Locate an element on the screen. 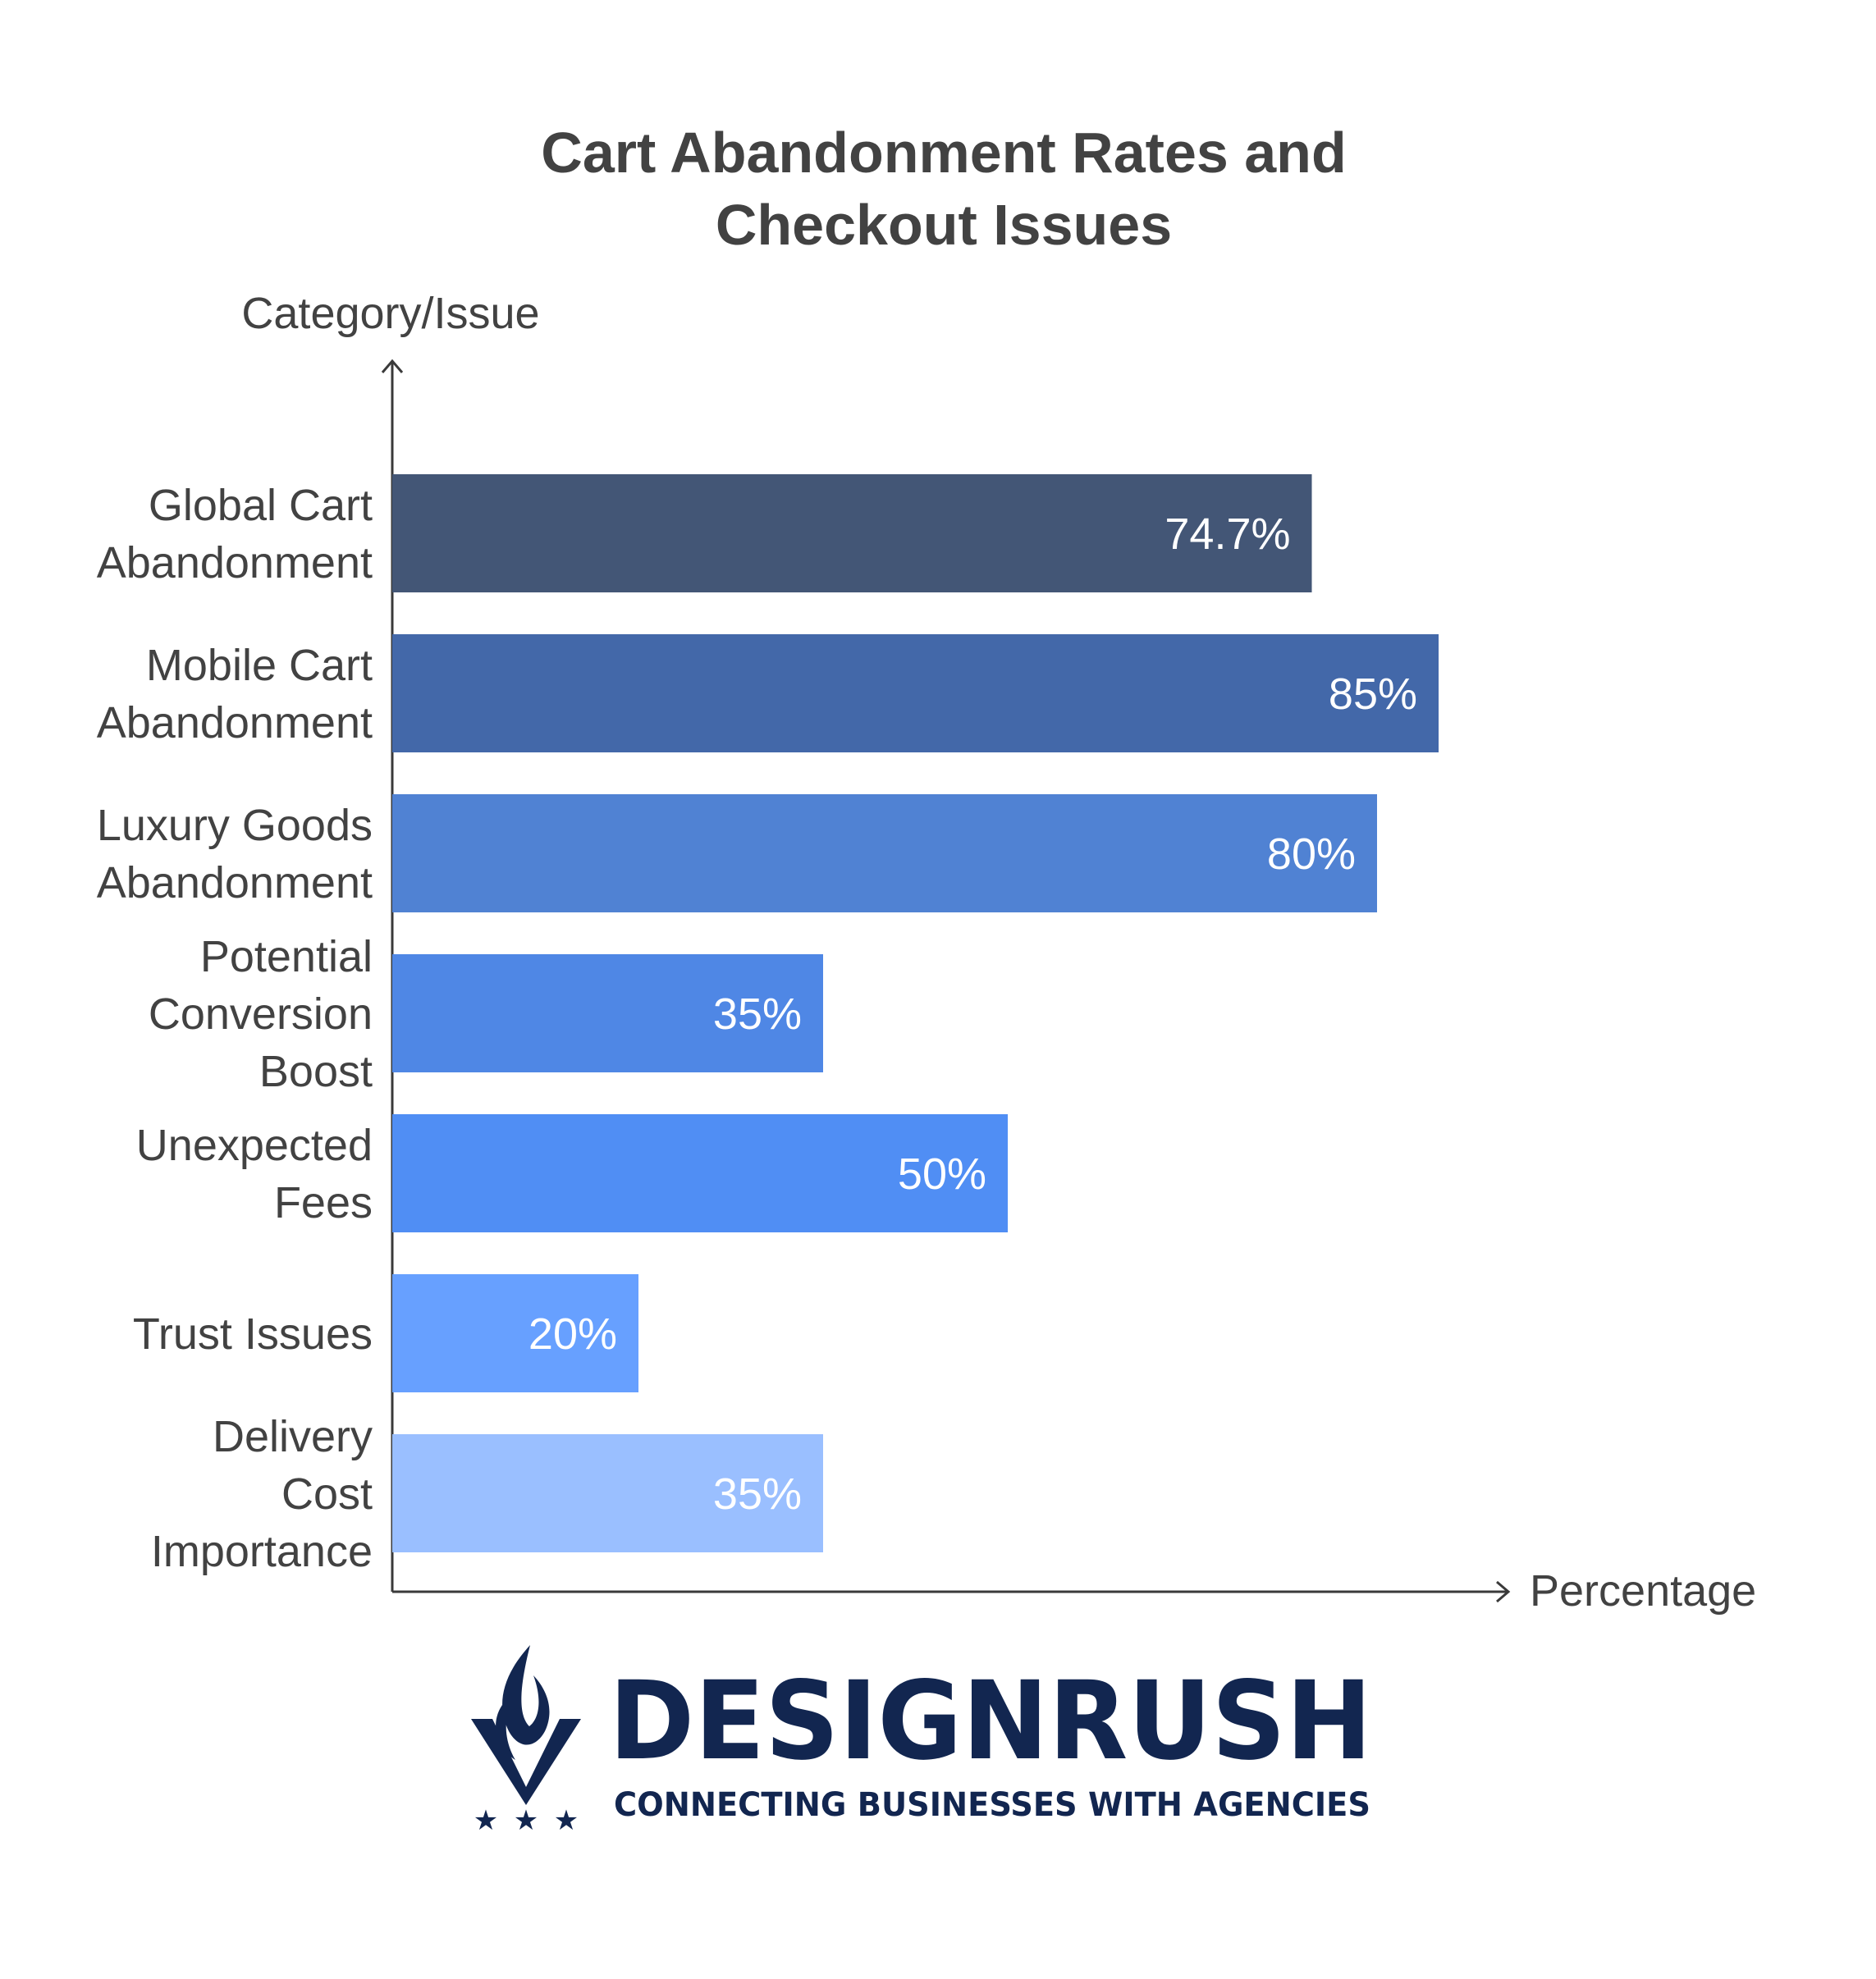 The height and width of the screenshot is (1979, 1876). category-label: Luxury Goods is located at coordinates (235, 825).